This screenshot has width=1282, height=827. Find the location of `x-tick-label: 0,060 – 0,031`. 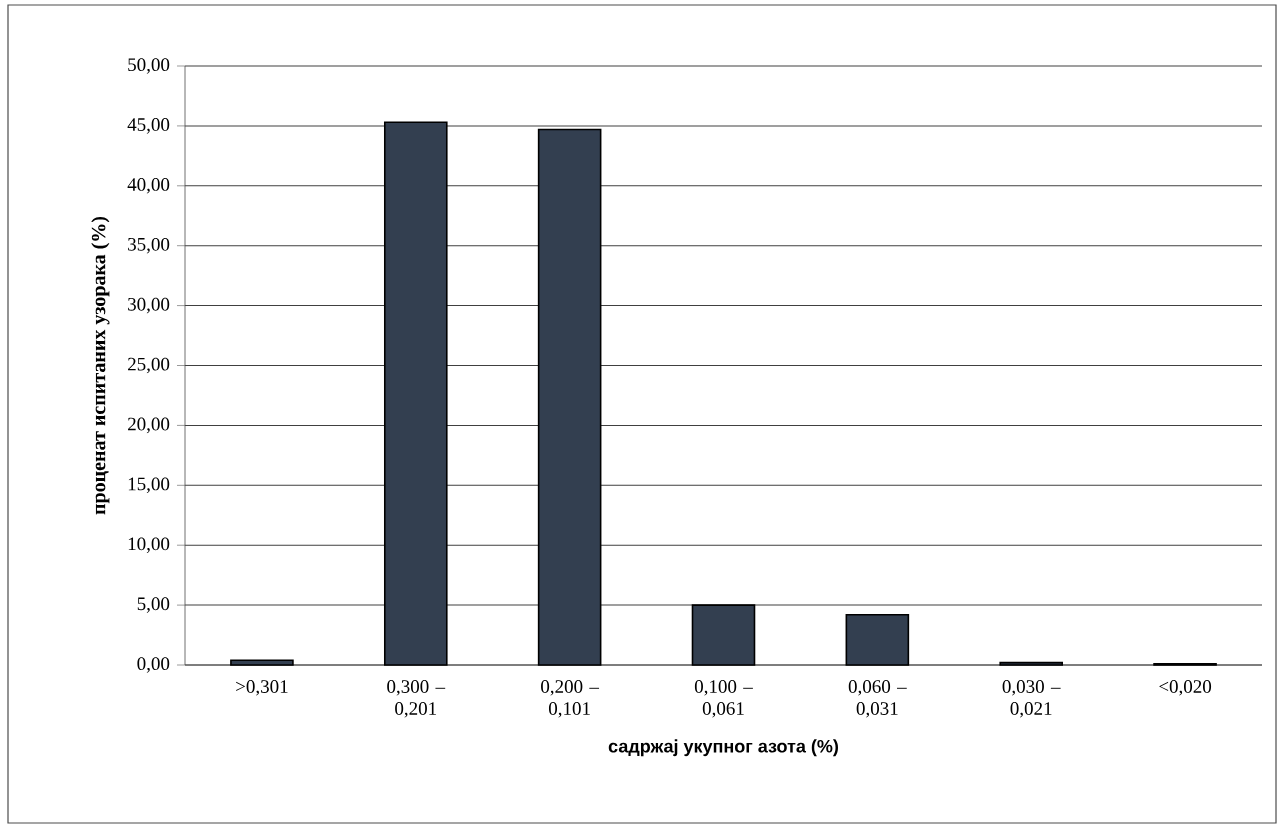

x-tick-label: 0,060 – 0,031 is located at coordinates (877, 699).